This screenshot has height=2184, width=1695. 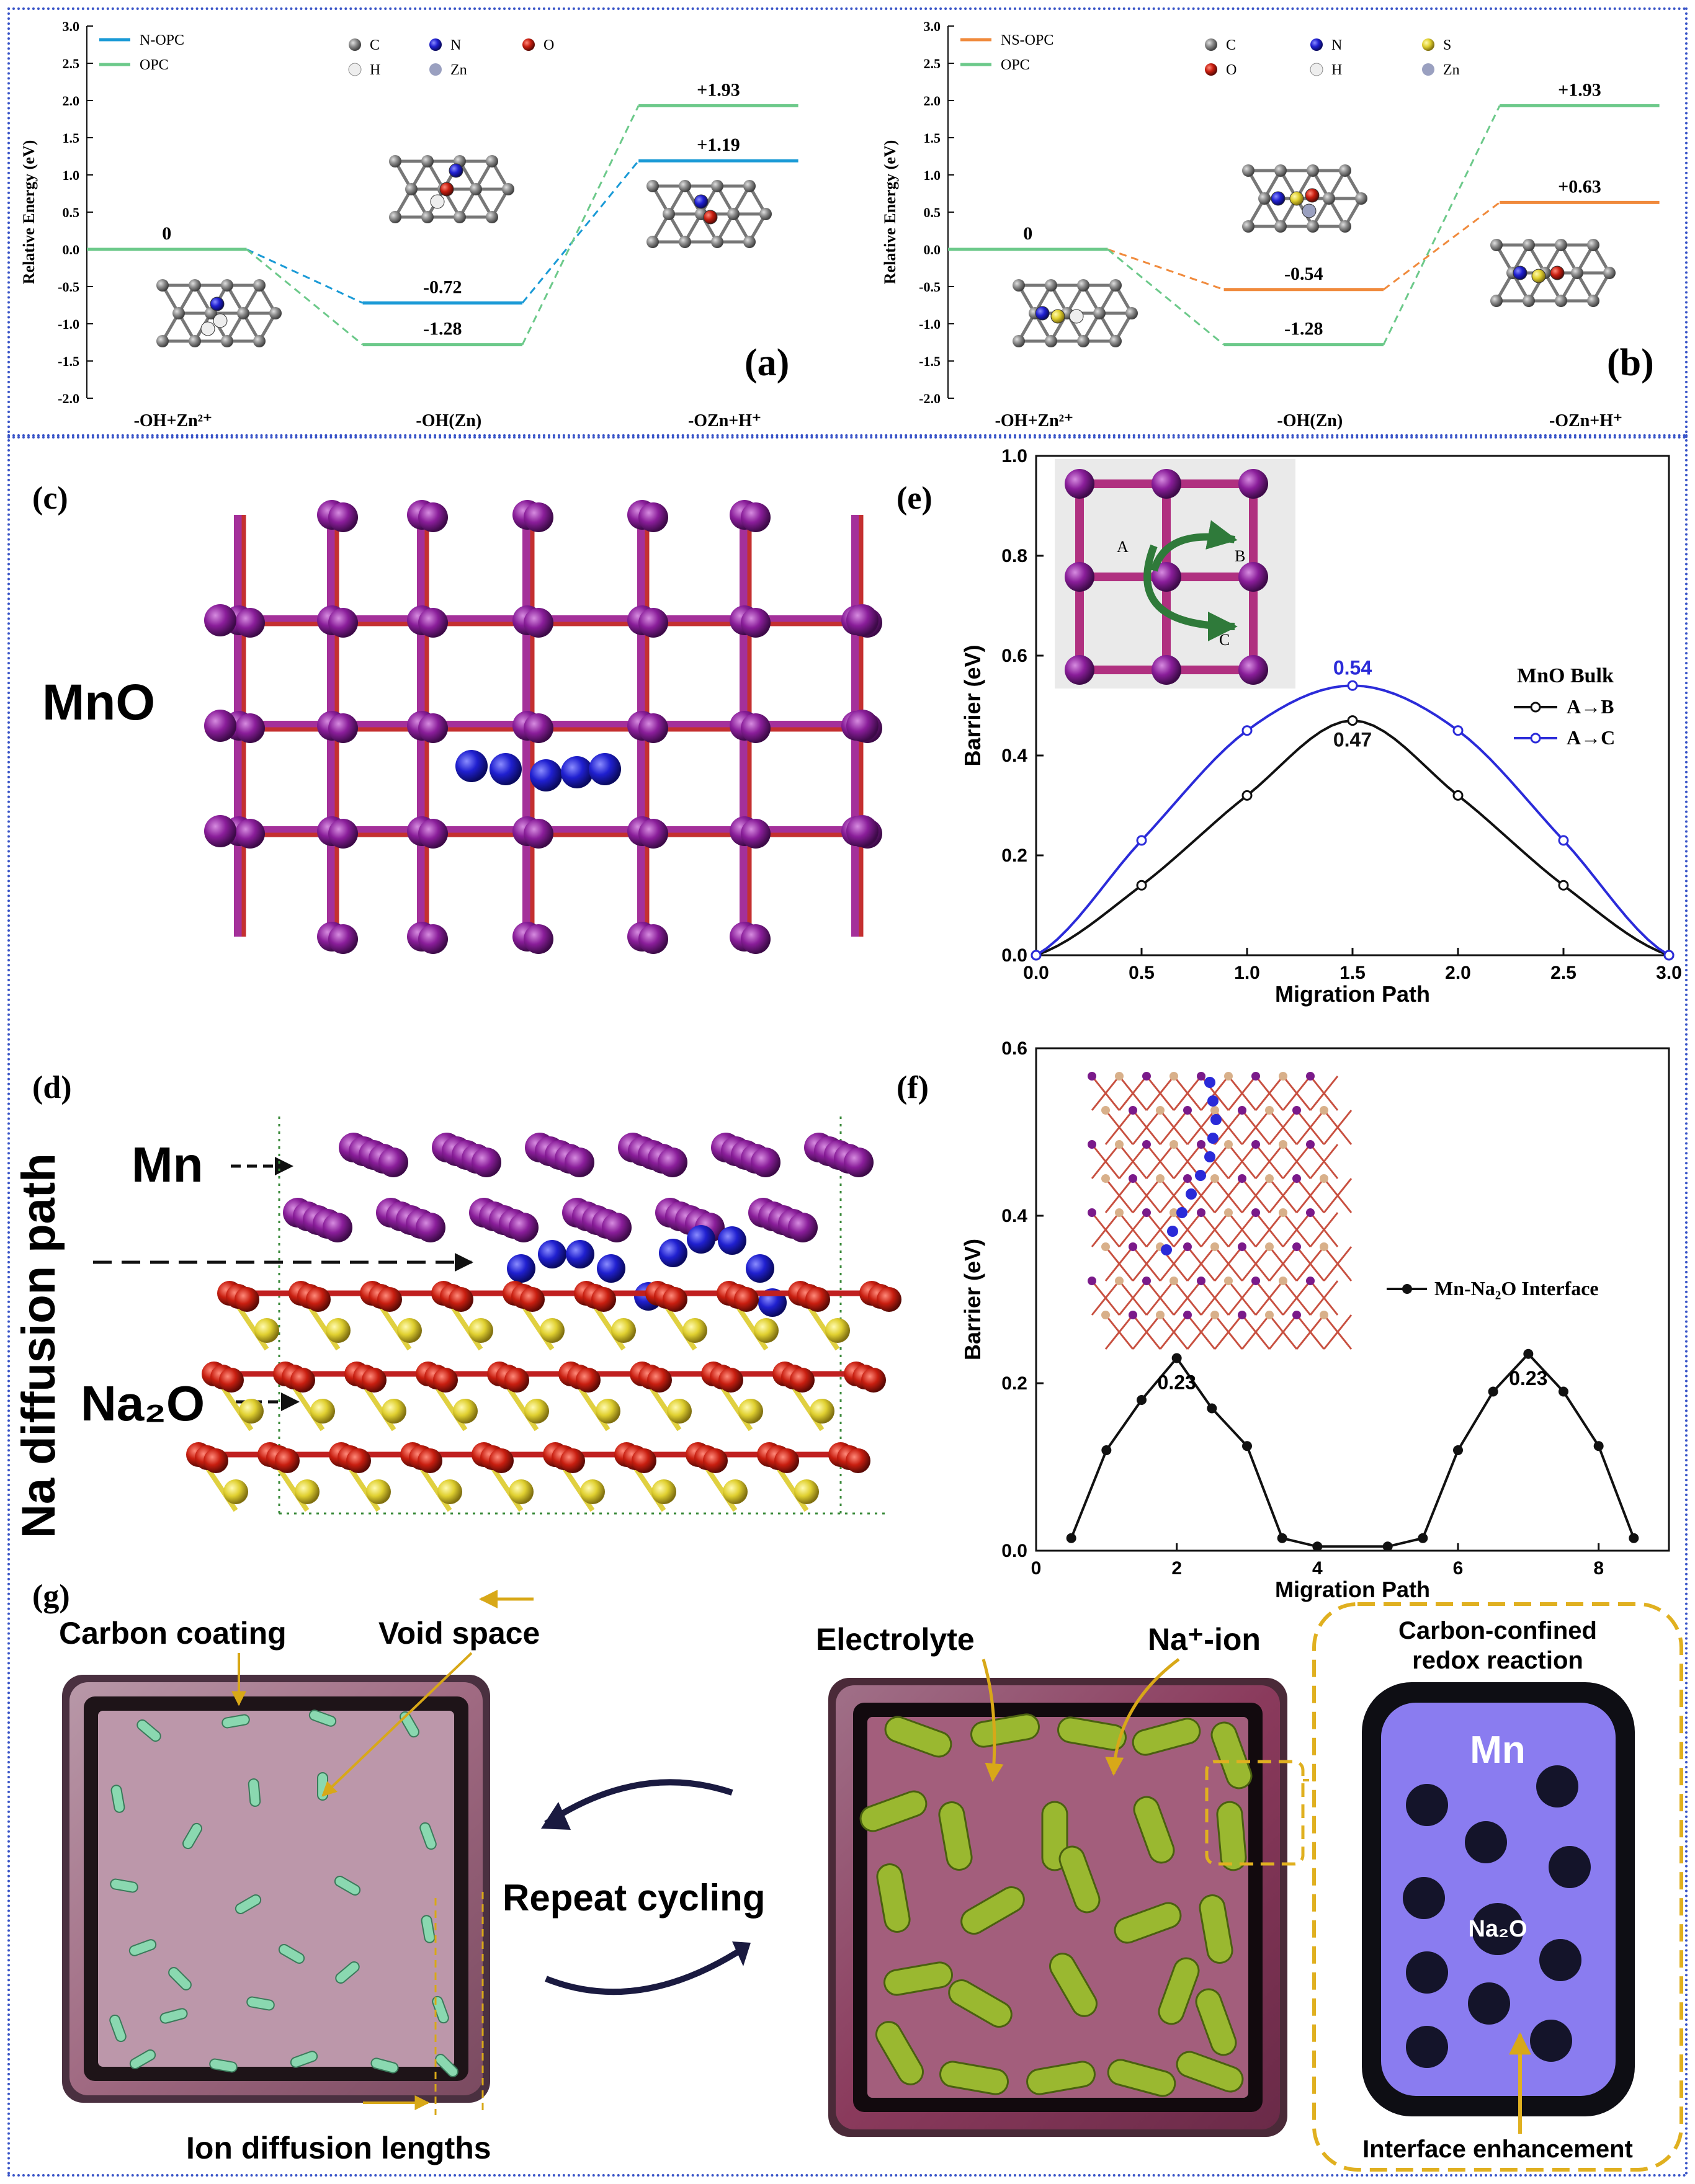 I want to click on legend-label: OPC, so click(x=1015, y=65).